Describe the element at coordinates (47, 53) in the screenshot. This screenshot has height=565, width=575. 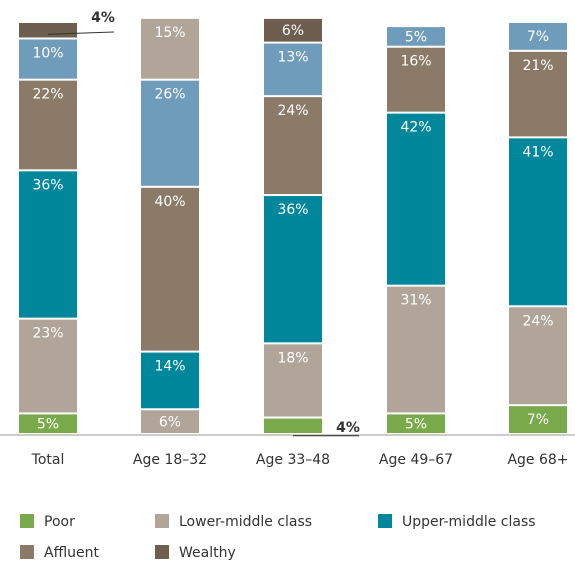
I see `value-label: 10%` at that location.